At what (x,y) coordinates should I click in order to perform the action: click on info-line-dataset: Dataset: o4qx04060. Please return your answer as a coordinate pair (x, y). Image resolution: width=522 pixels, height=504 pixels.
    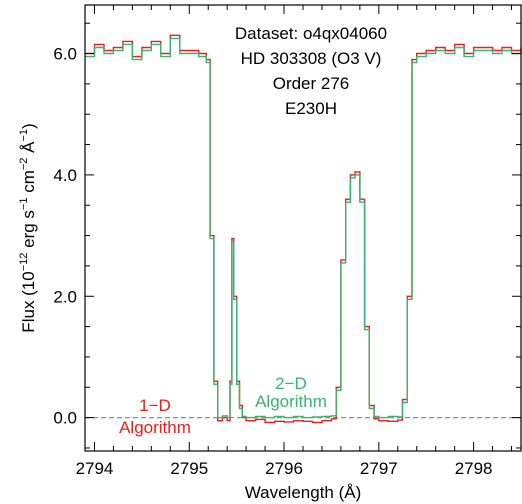
    Looking at the image, I should click on (311, 33).